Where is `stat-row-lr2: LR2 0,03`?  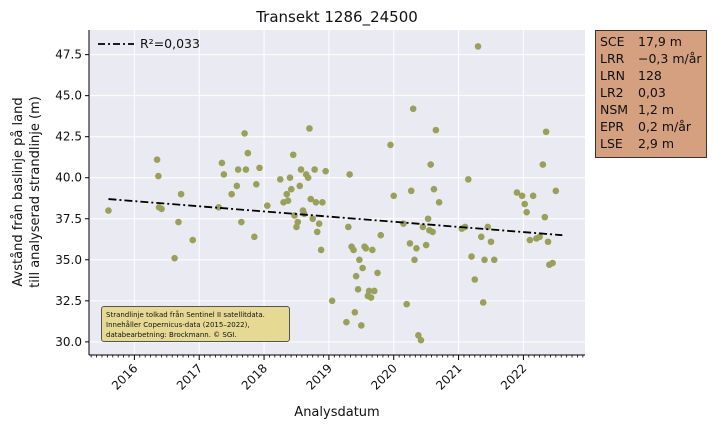
stat-row-lr2: LR2 0,03 is located at coordinates (653, 92).